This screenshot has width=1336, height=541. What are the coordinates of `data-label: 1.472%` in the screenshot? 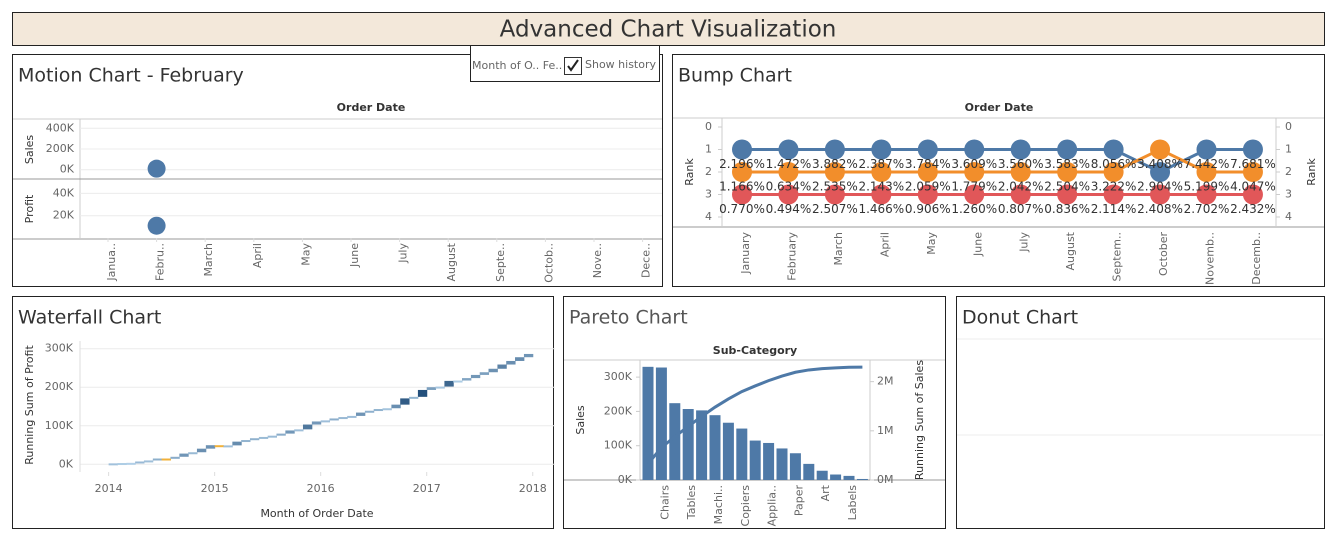 It's located at (789, 164).